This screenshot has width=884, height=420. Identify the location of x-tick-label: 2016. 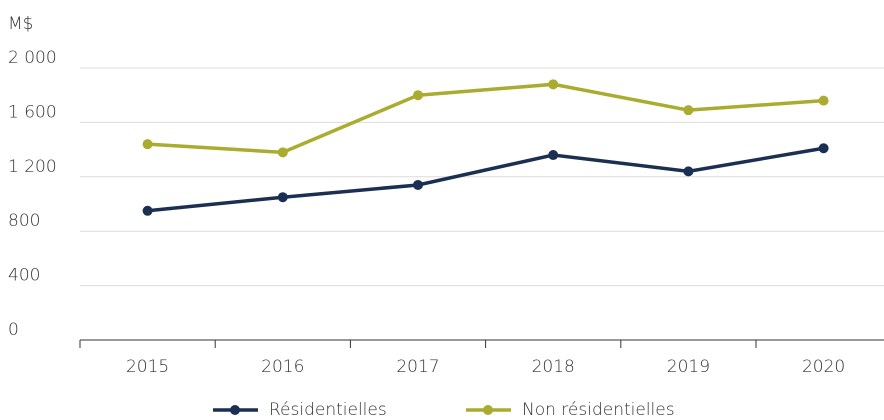
(282, 367).